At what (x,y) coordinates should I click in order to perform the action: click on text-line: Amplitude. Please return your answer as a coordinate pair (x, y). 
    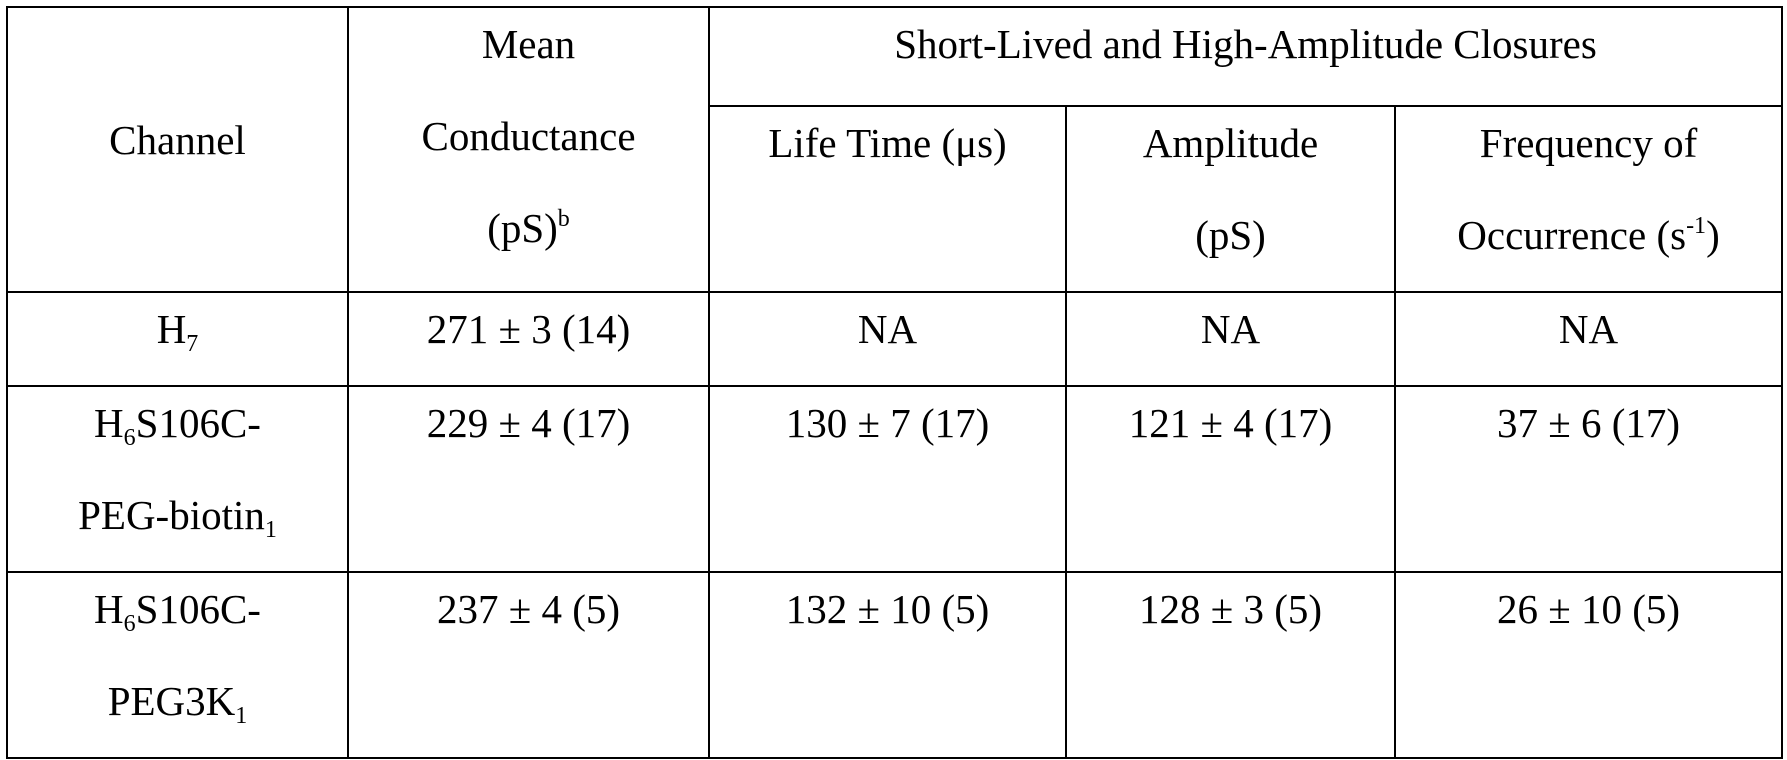
    Looking at the image, I should click on (1230, 147).